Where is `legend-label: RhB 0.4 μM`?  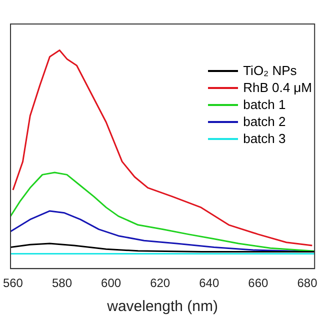 legend-label: RhB 0.4 μM is located at coordinates (277, 87).